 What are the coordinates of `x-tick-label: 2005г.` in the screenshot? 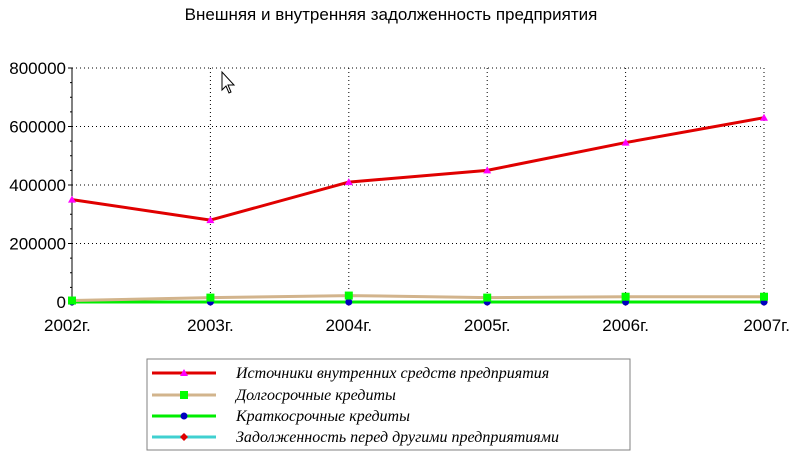 It's located at (487, 325).